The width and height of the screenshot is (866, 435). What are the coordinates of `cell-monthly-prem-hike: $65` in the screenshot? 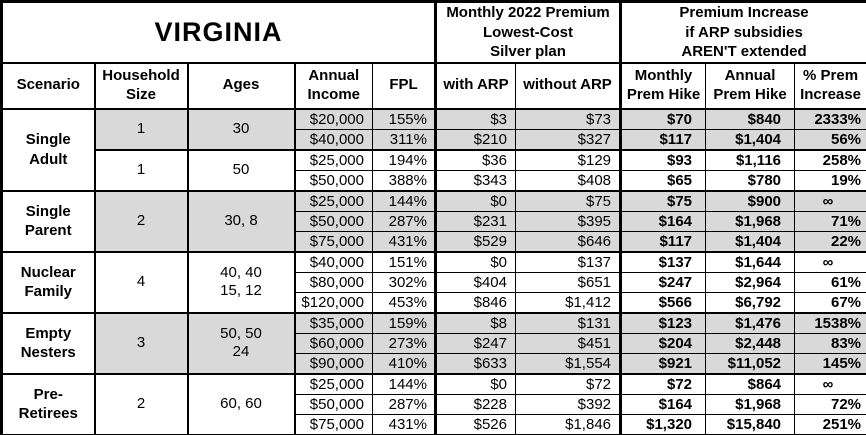 It's located at (663, 180).